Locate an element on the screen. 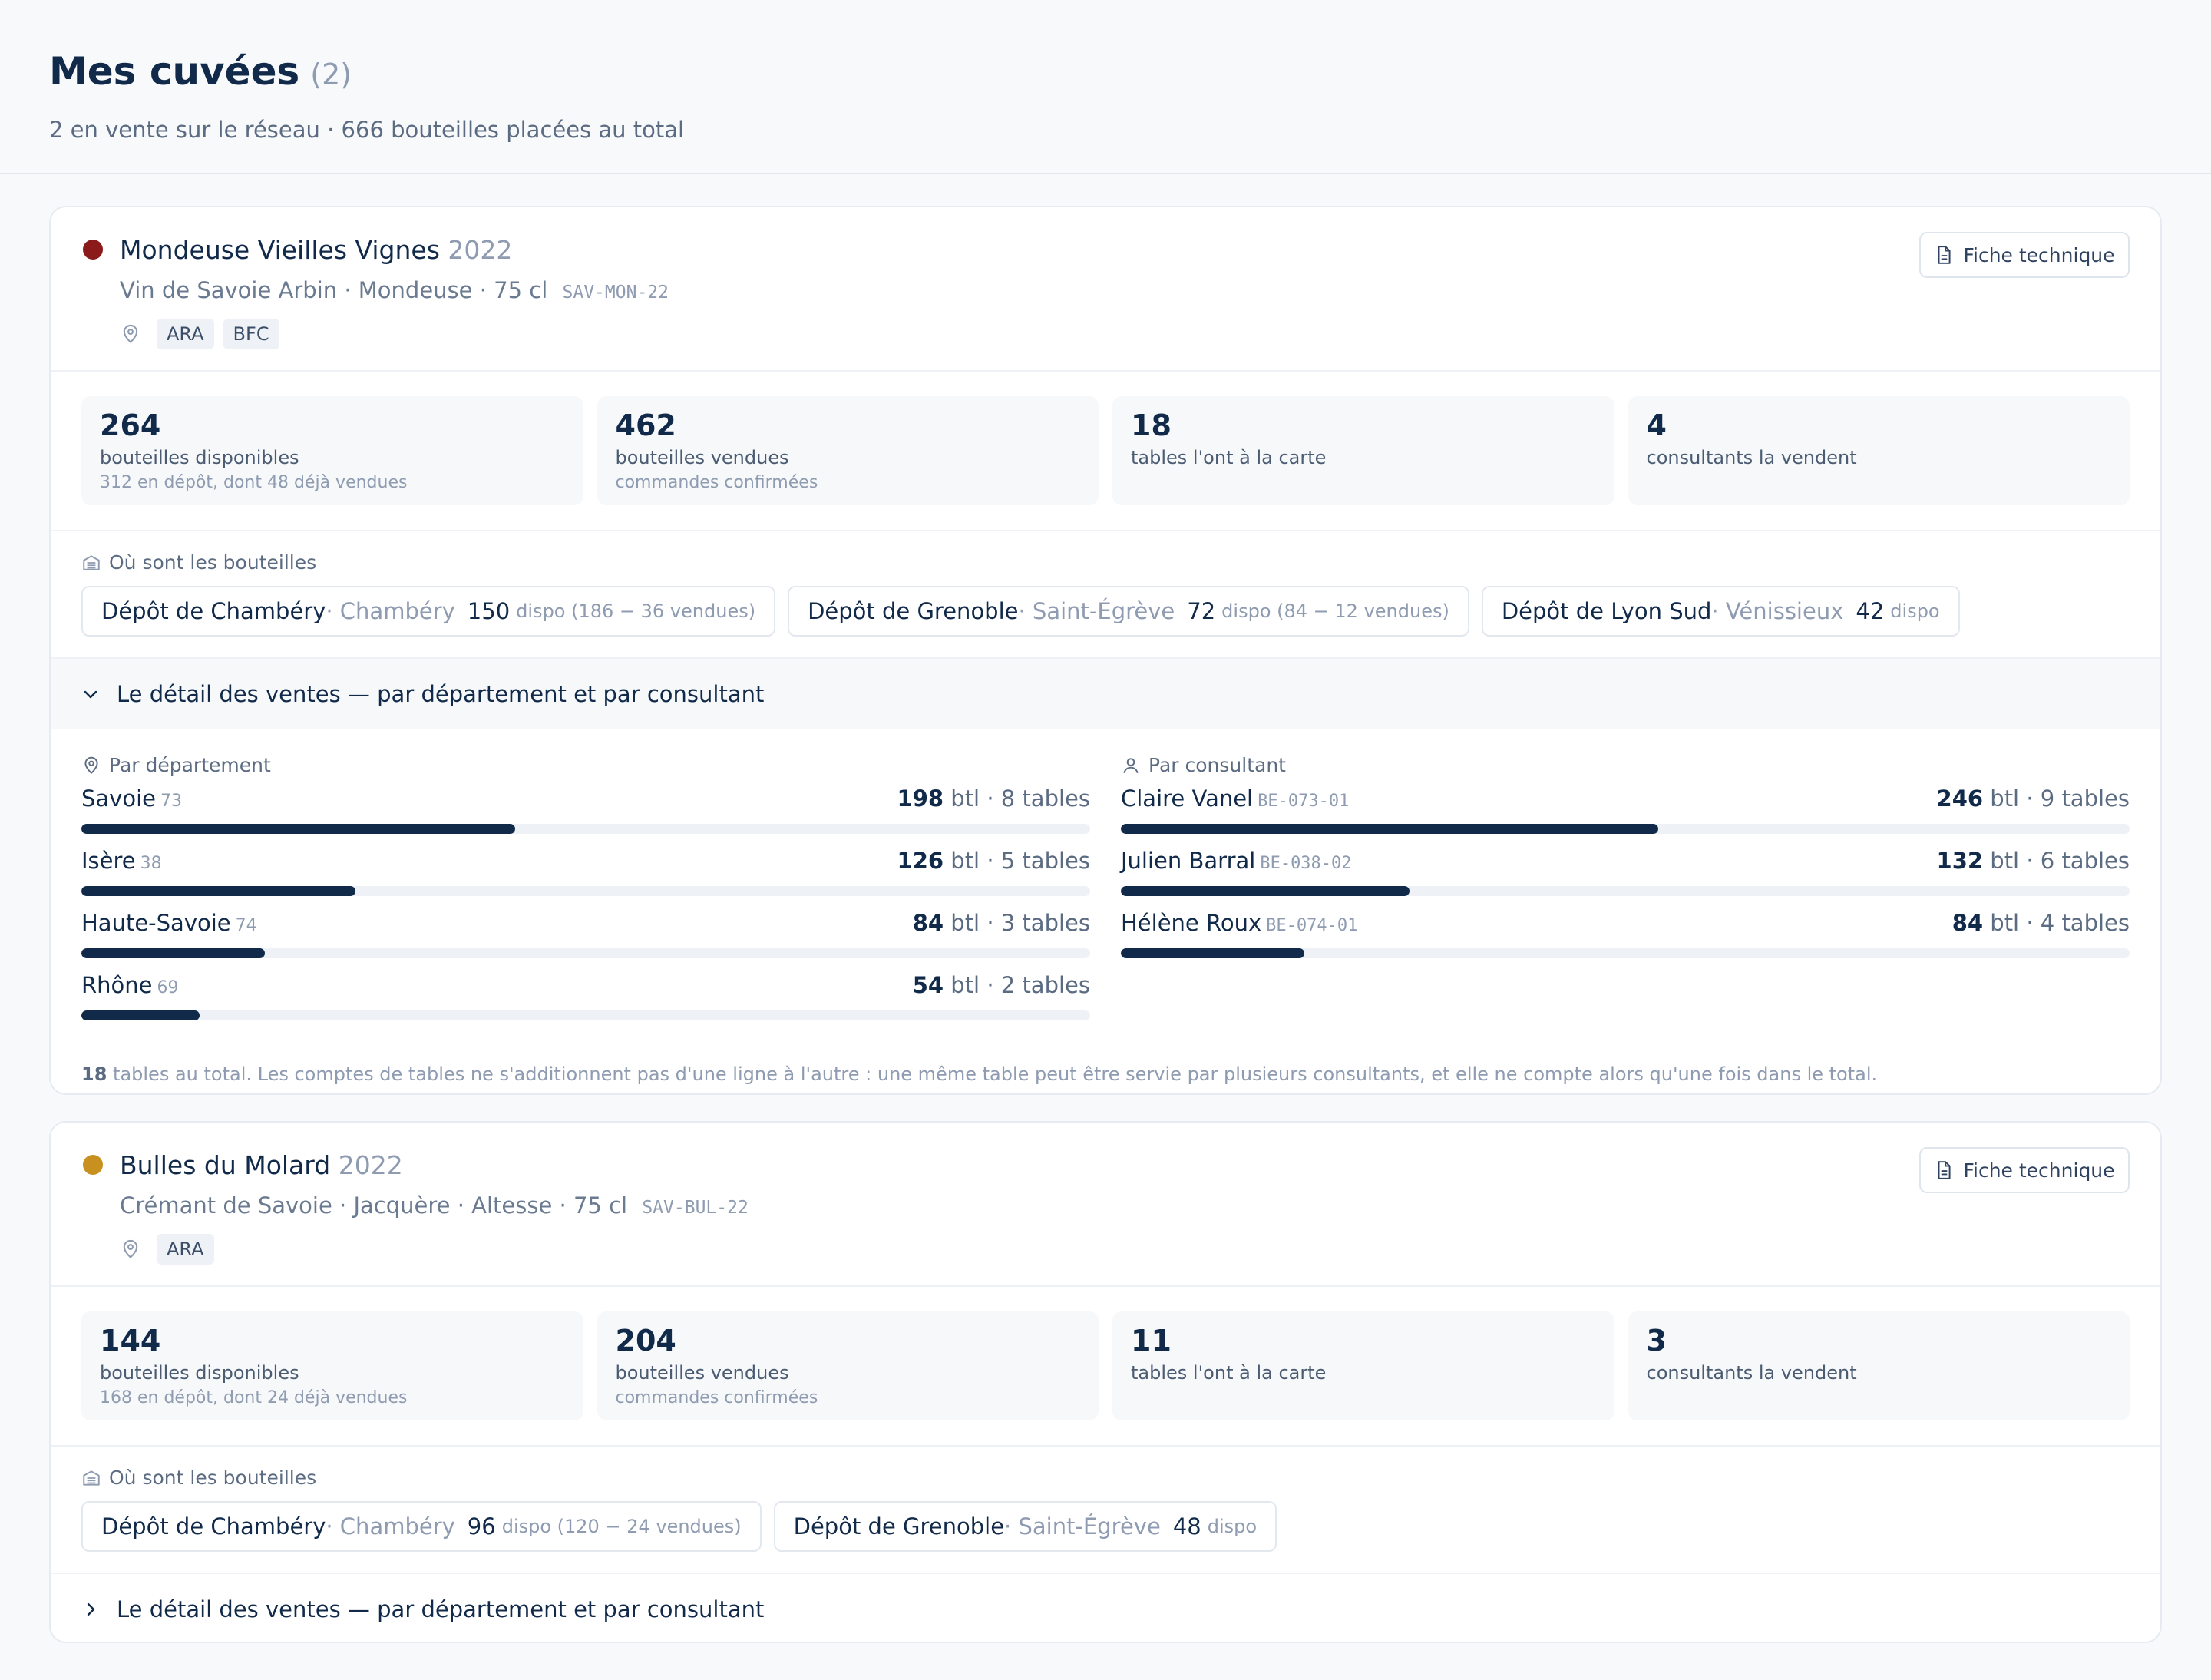 The image size is (2211, 1680). tables-total-count: 18 is located at coordinates (94, 1074).